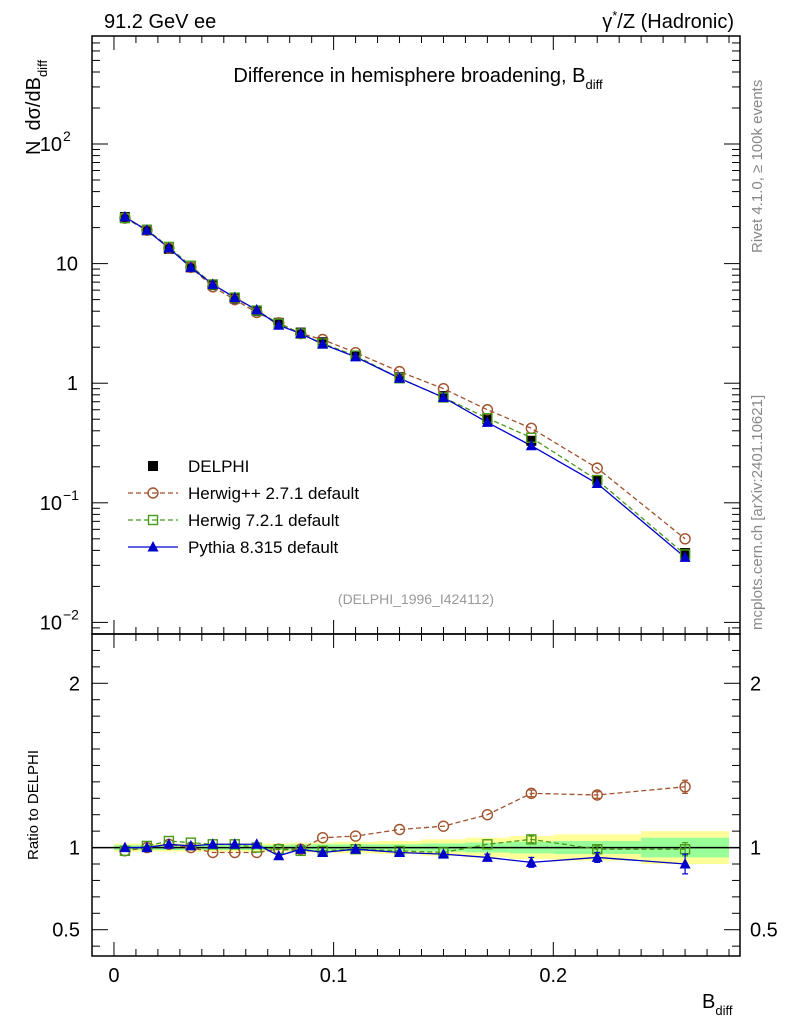 This screenshot has height=1024, width=786. What do you see at coordinates (113, 976) in the screenshot?
I see `x-tick-label: 0` at bounding box center [113, 976].